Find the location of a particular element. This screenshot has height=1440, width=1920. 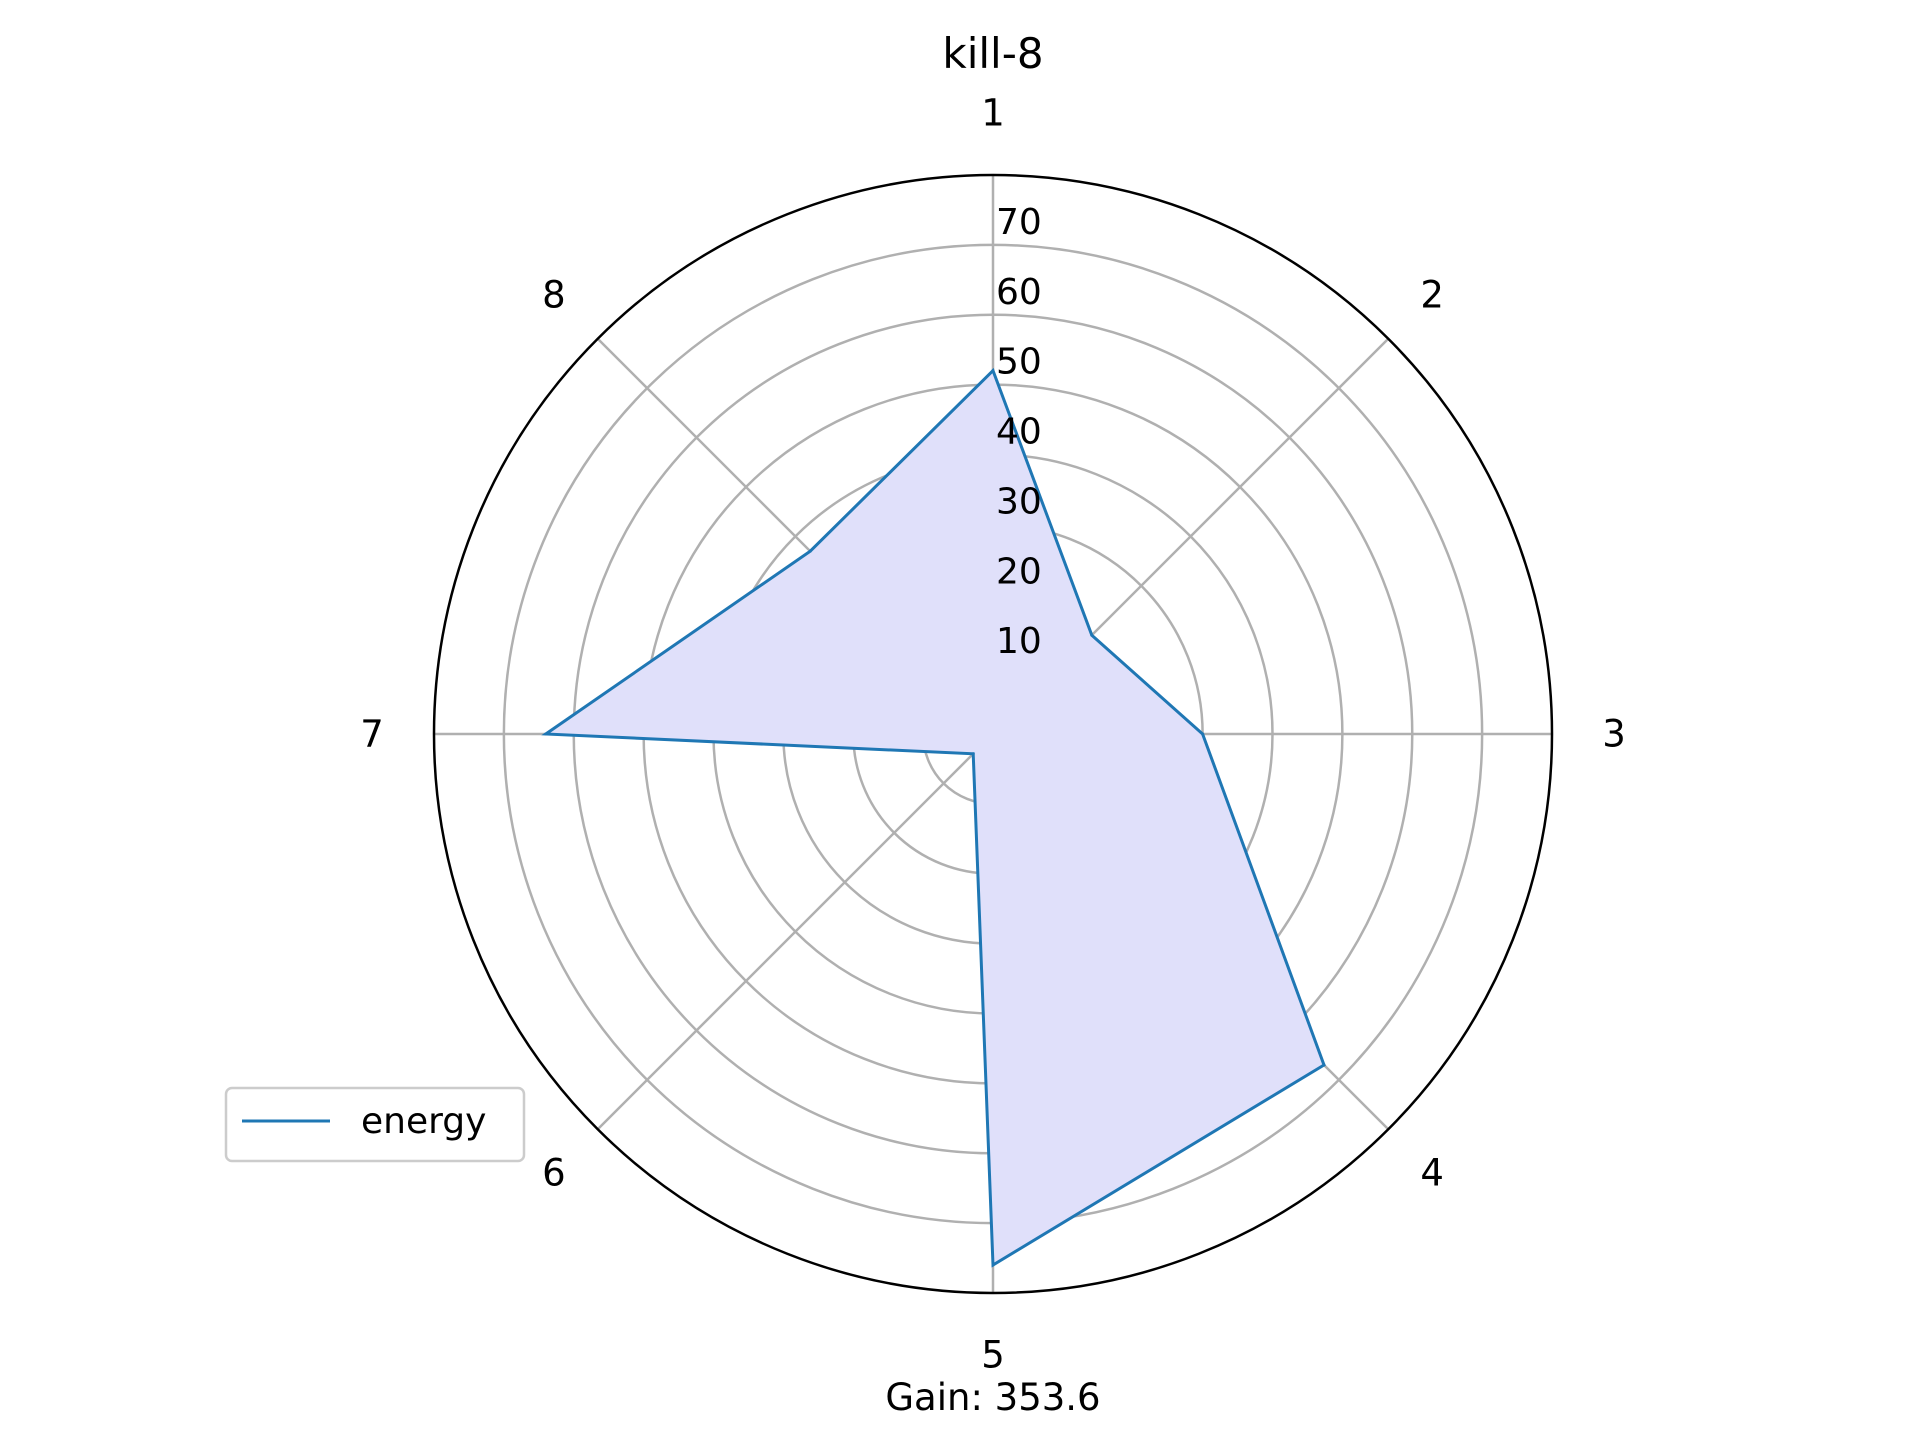

radial-tick-labels: 10 20 30 40 50 60 70 is located at coordinates (1019, 432).